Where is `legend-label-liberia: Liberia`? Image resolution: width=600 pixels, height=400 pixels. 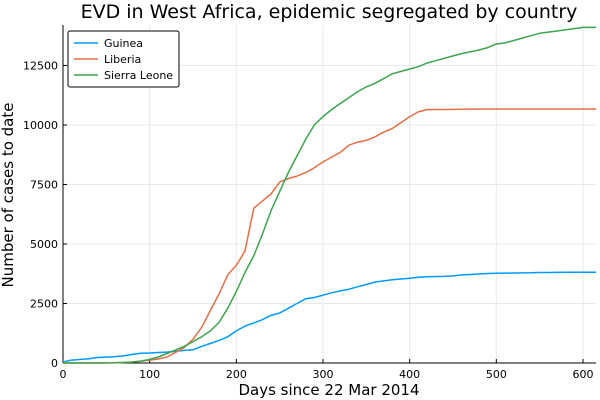 legend-label-liberia: Liberia is located at coordinates (122, 59).